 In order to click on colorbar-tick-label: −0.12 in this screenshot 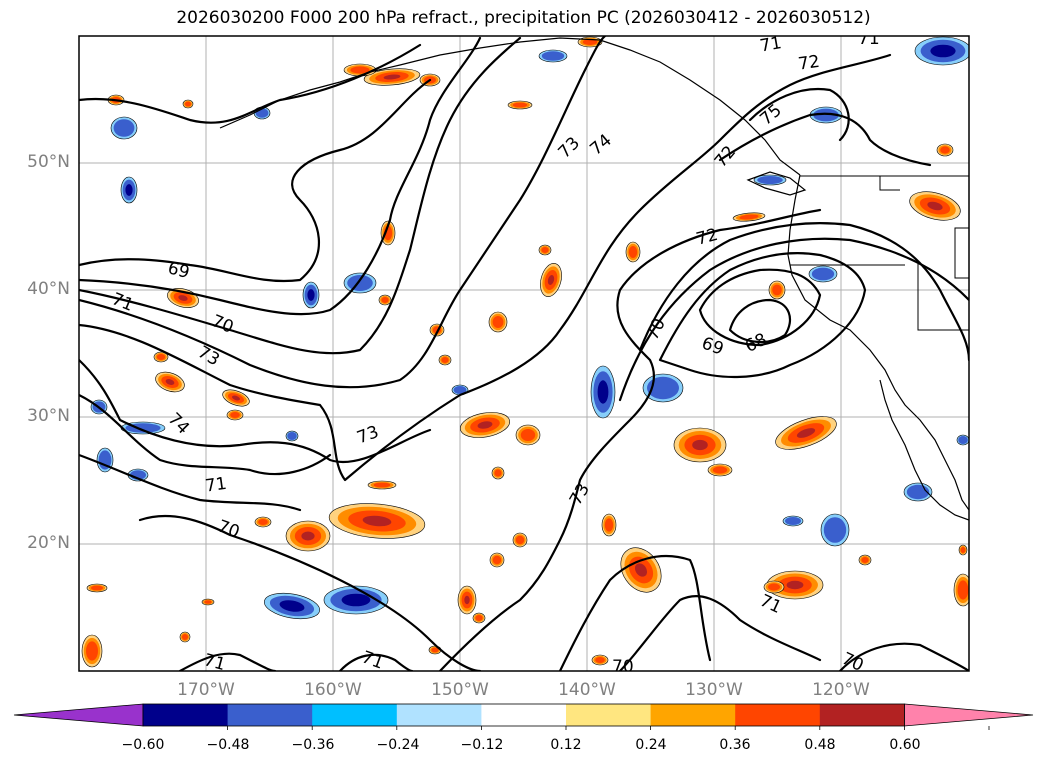, I will do `click(482, 745)`.